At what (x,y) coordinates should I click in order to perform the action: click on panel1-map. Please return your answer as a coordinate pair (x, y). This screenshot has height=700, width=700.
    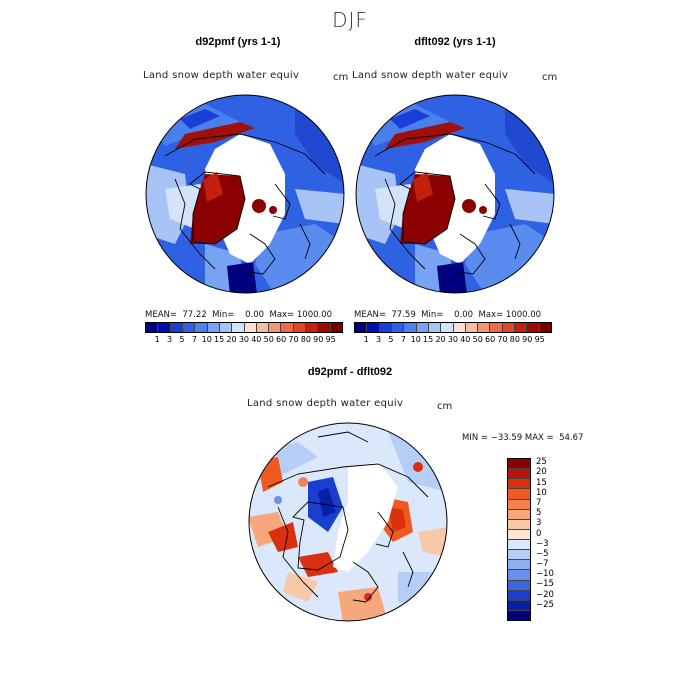
    Looking at the image, I should click on (245, 194).